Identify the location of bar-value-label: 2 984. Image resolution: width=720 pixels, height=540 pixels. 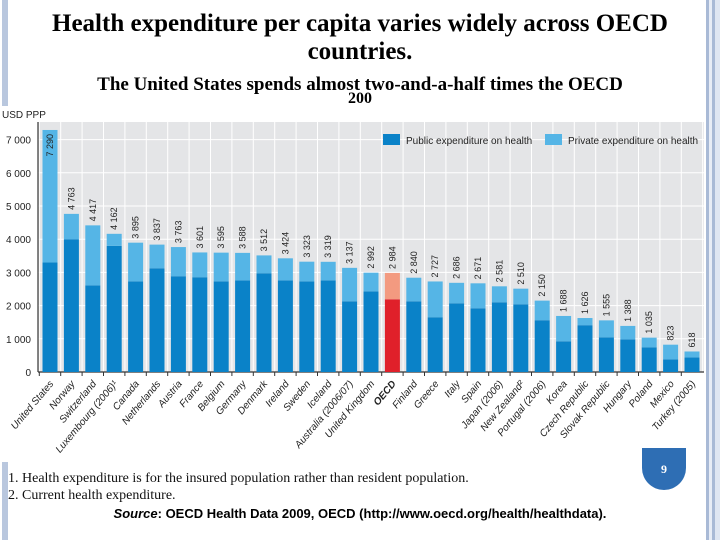
(392, 257).